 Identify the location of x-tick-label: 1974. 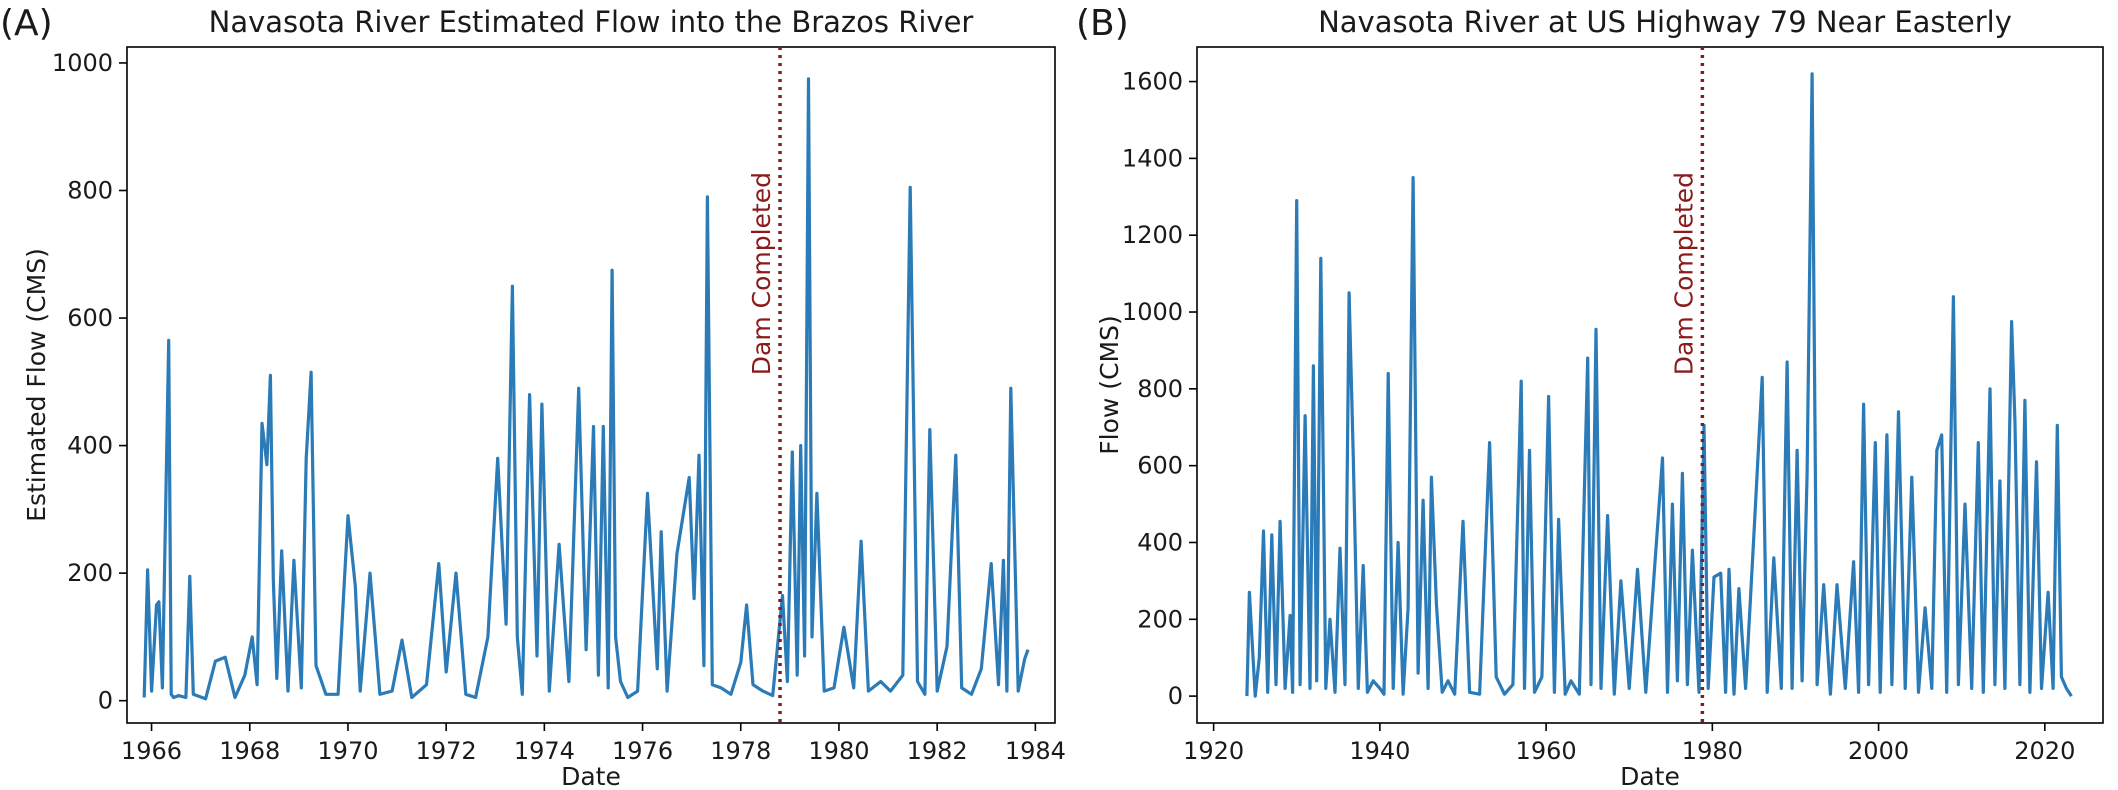
(544, 751).